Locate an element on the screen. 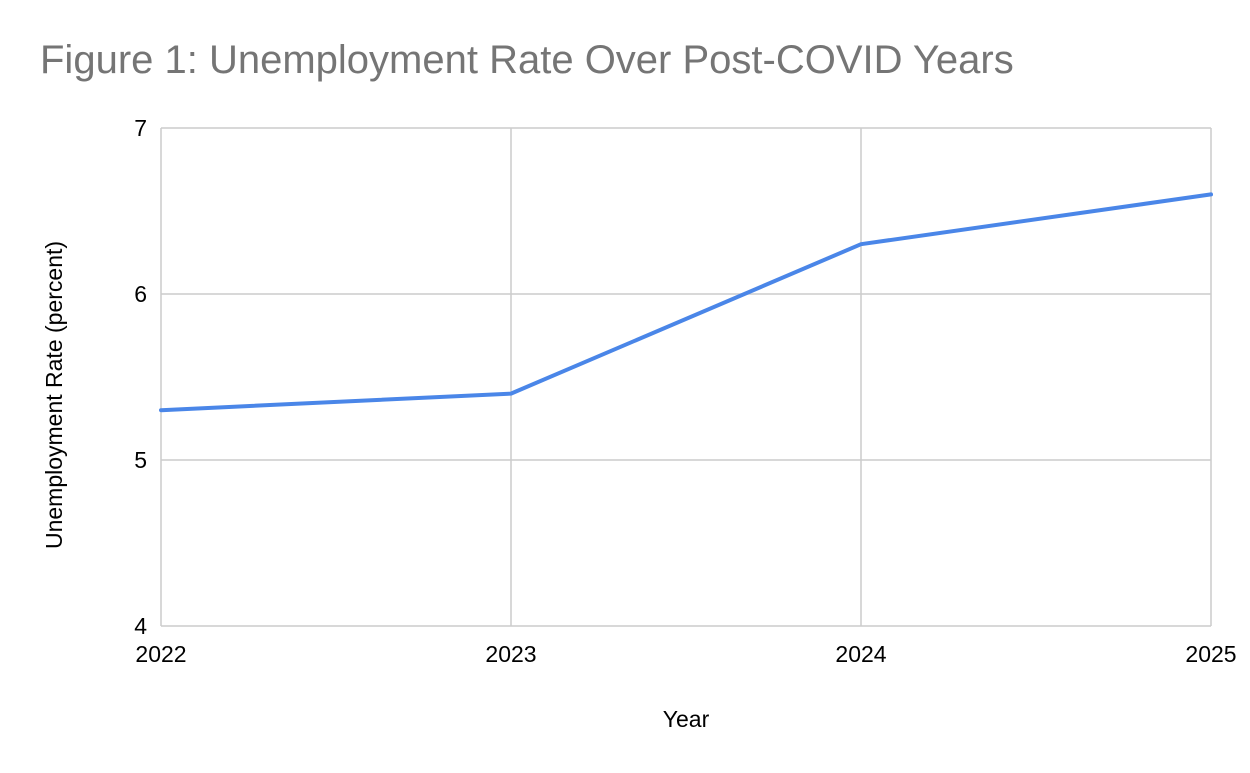 The height and width of the screenshot is (773, 1250). x-tick-label: 2023 is located at coordinates (510, 654).